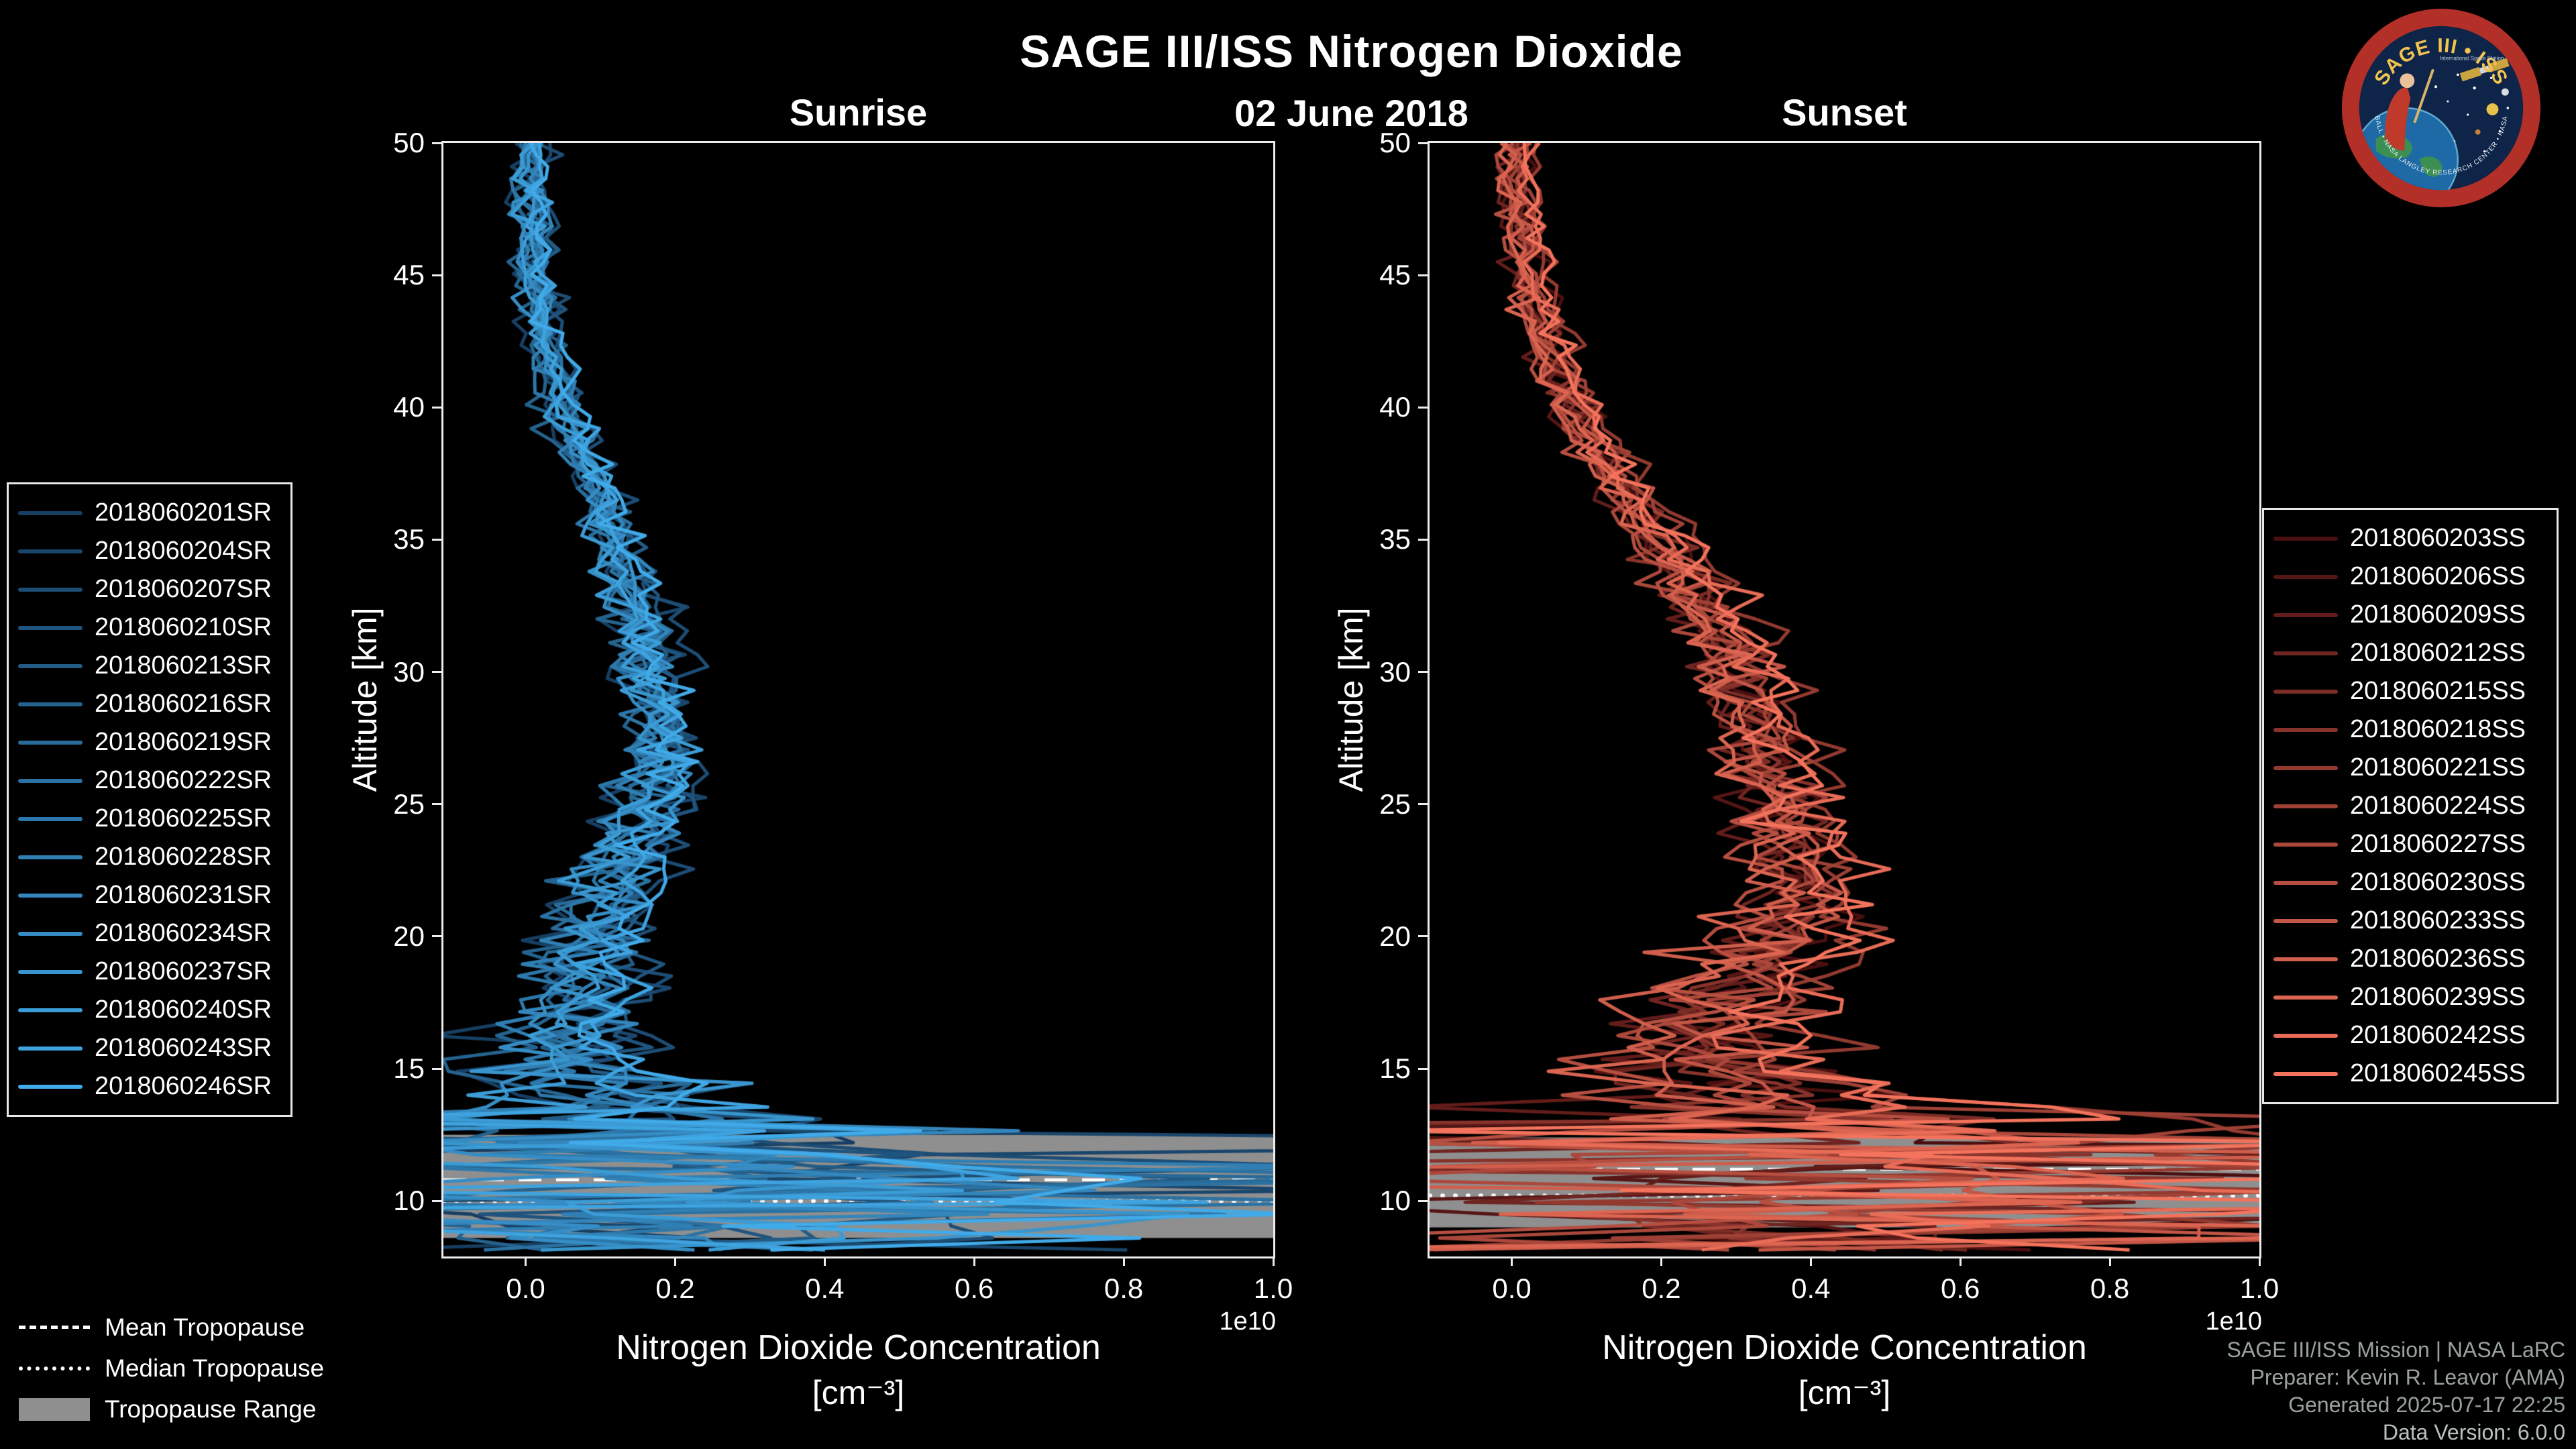 This screenshot has height=1449, width=2576. I want to click on legend-item: 2018060225SR, so click(149, 819).